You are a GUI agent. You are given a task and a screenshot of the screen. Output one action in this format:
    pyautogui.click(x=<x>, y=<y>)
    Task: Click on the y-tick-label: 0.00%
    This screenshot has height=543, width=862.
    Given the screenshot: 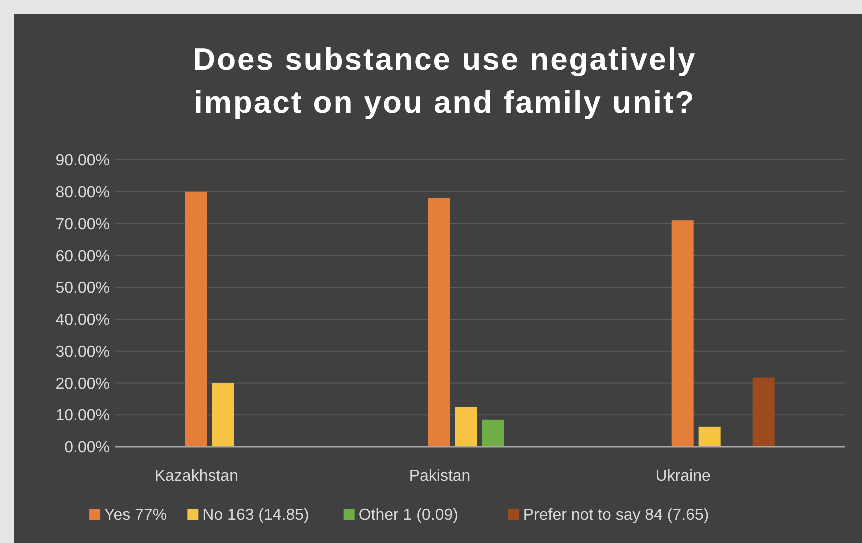 What is the action you would take?
    pyautogui.click(x=87, y=448)
    